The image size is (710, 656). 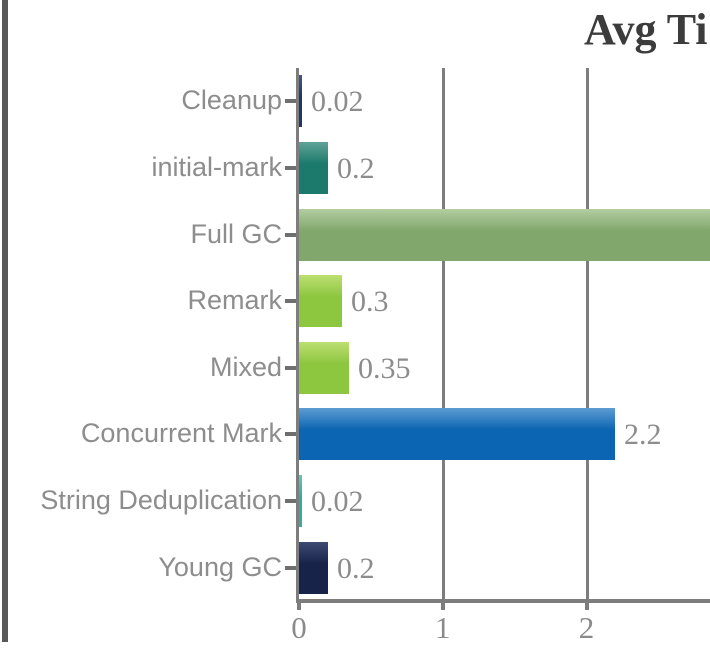 I want to click on x-axis-tick-label: 0, so click(x=299, y=627).